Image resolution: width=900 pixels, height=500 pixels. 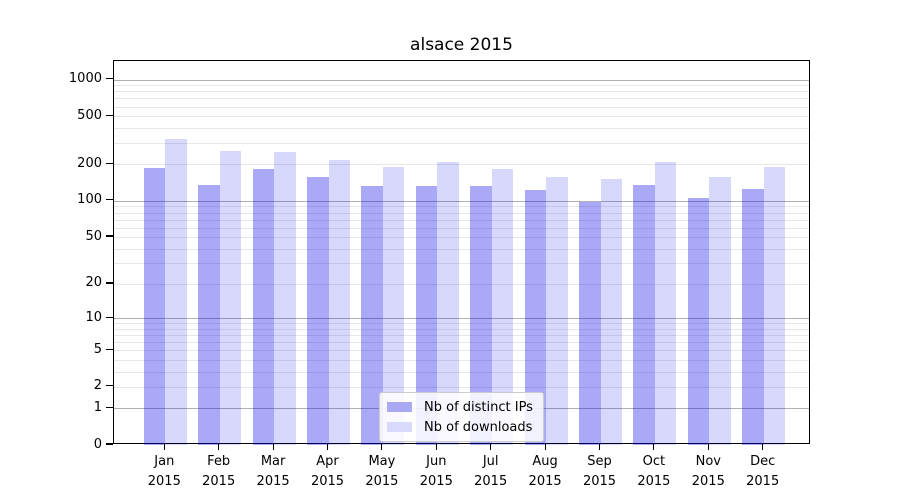 What do you see at coordinates (545, 472) in the screenshot?
I see `x-tick-label: Aug 2015` at bounding box center [545, 472].